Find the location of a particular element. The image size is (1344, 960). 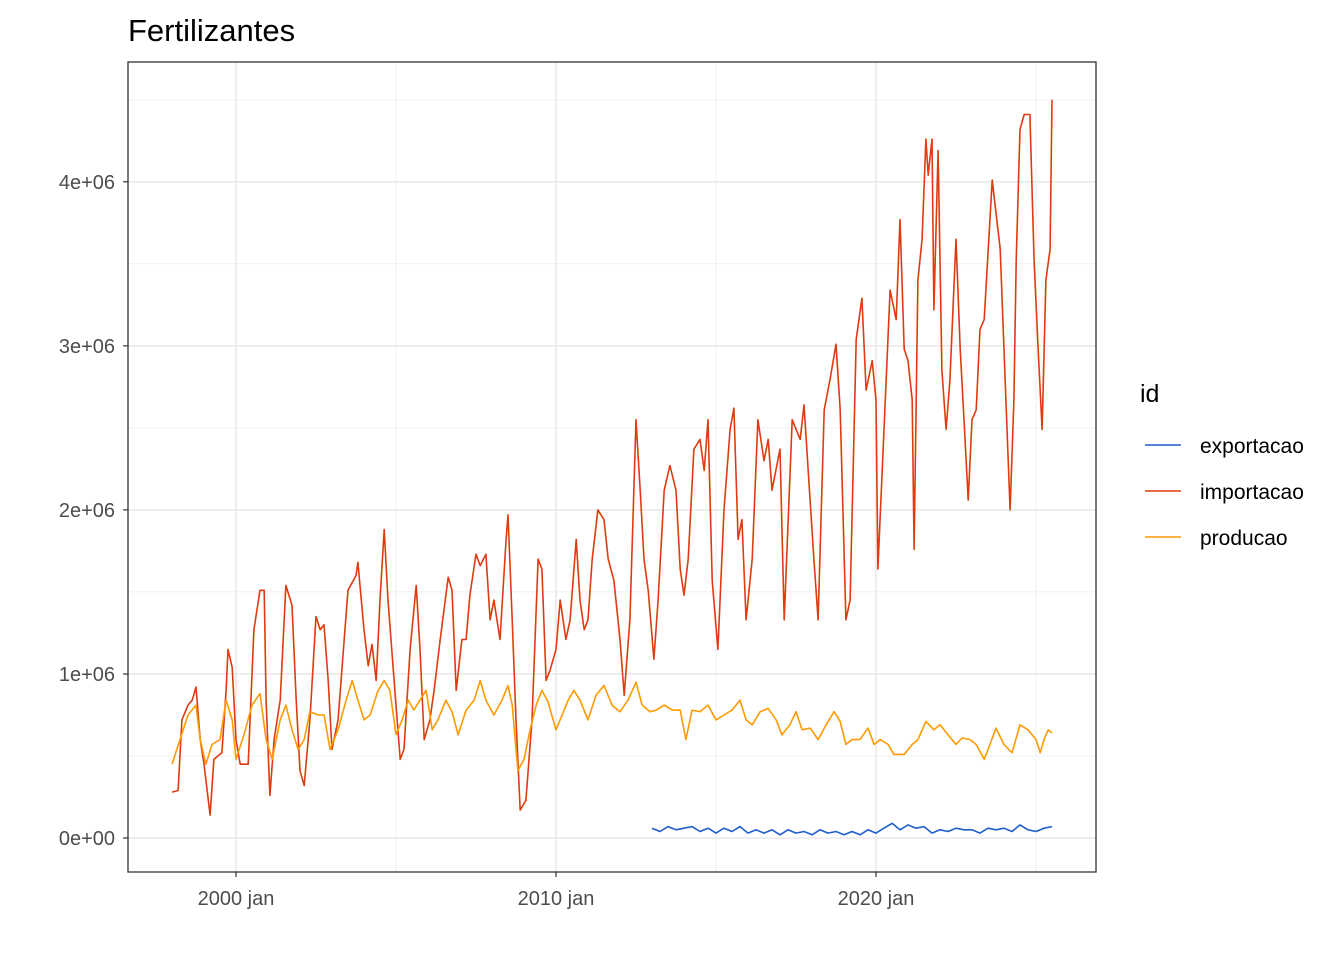

y-tick-label: 1e+06 is located at coordinates (87, 675).